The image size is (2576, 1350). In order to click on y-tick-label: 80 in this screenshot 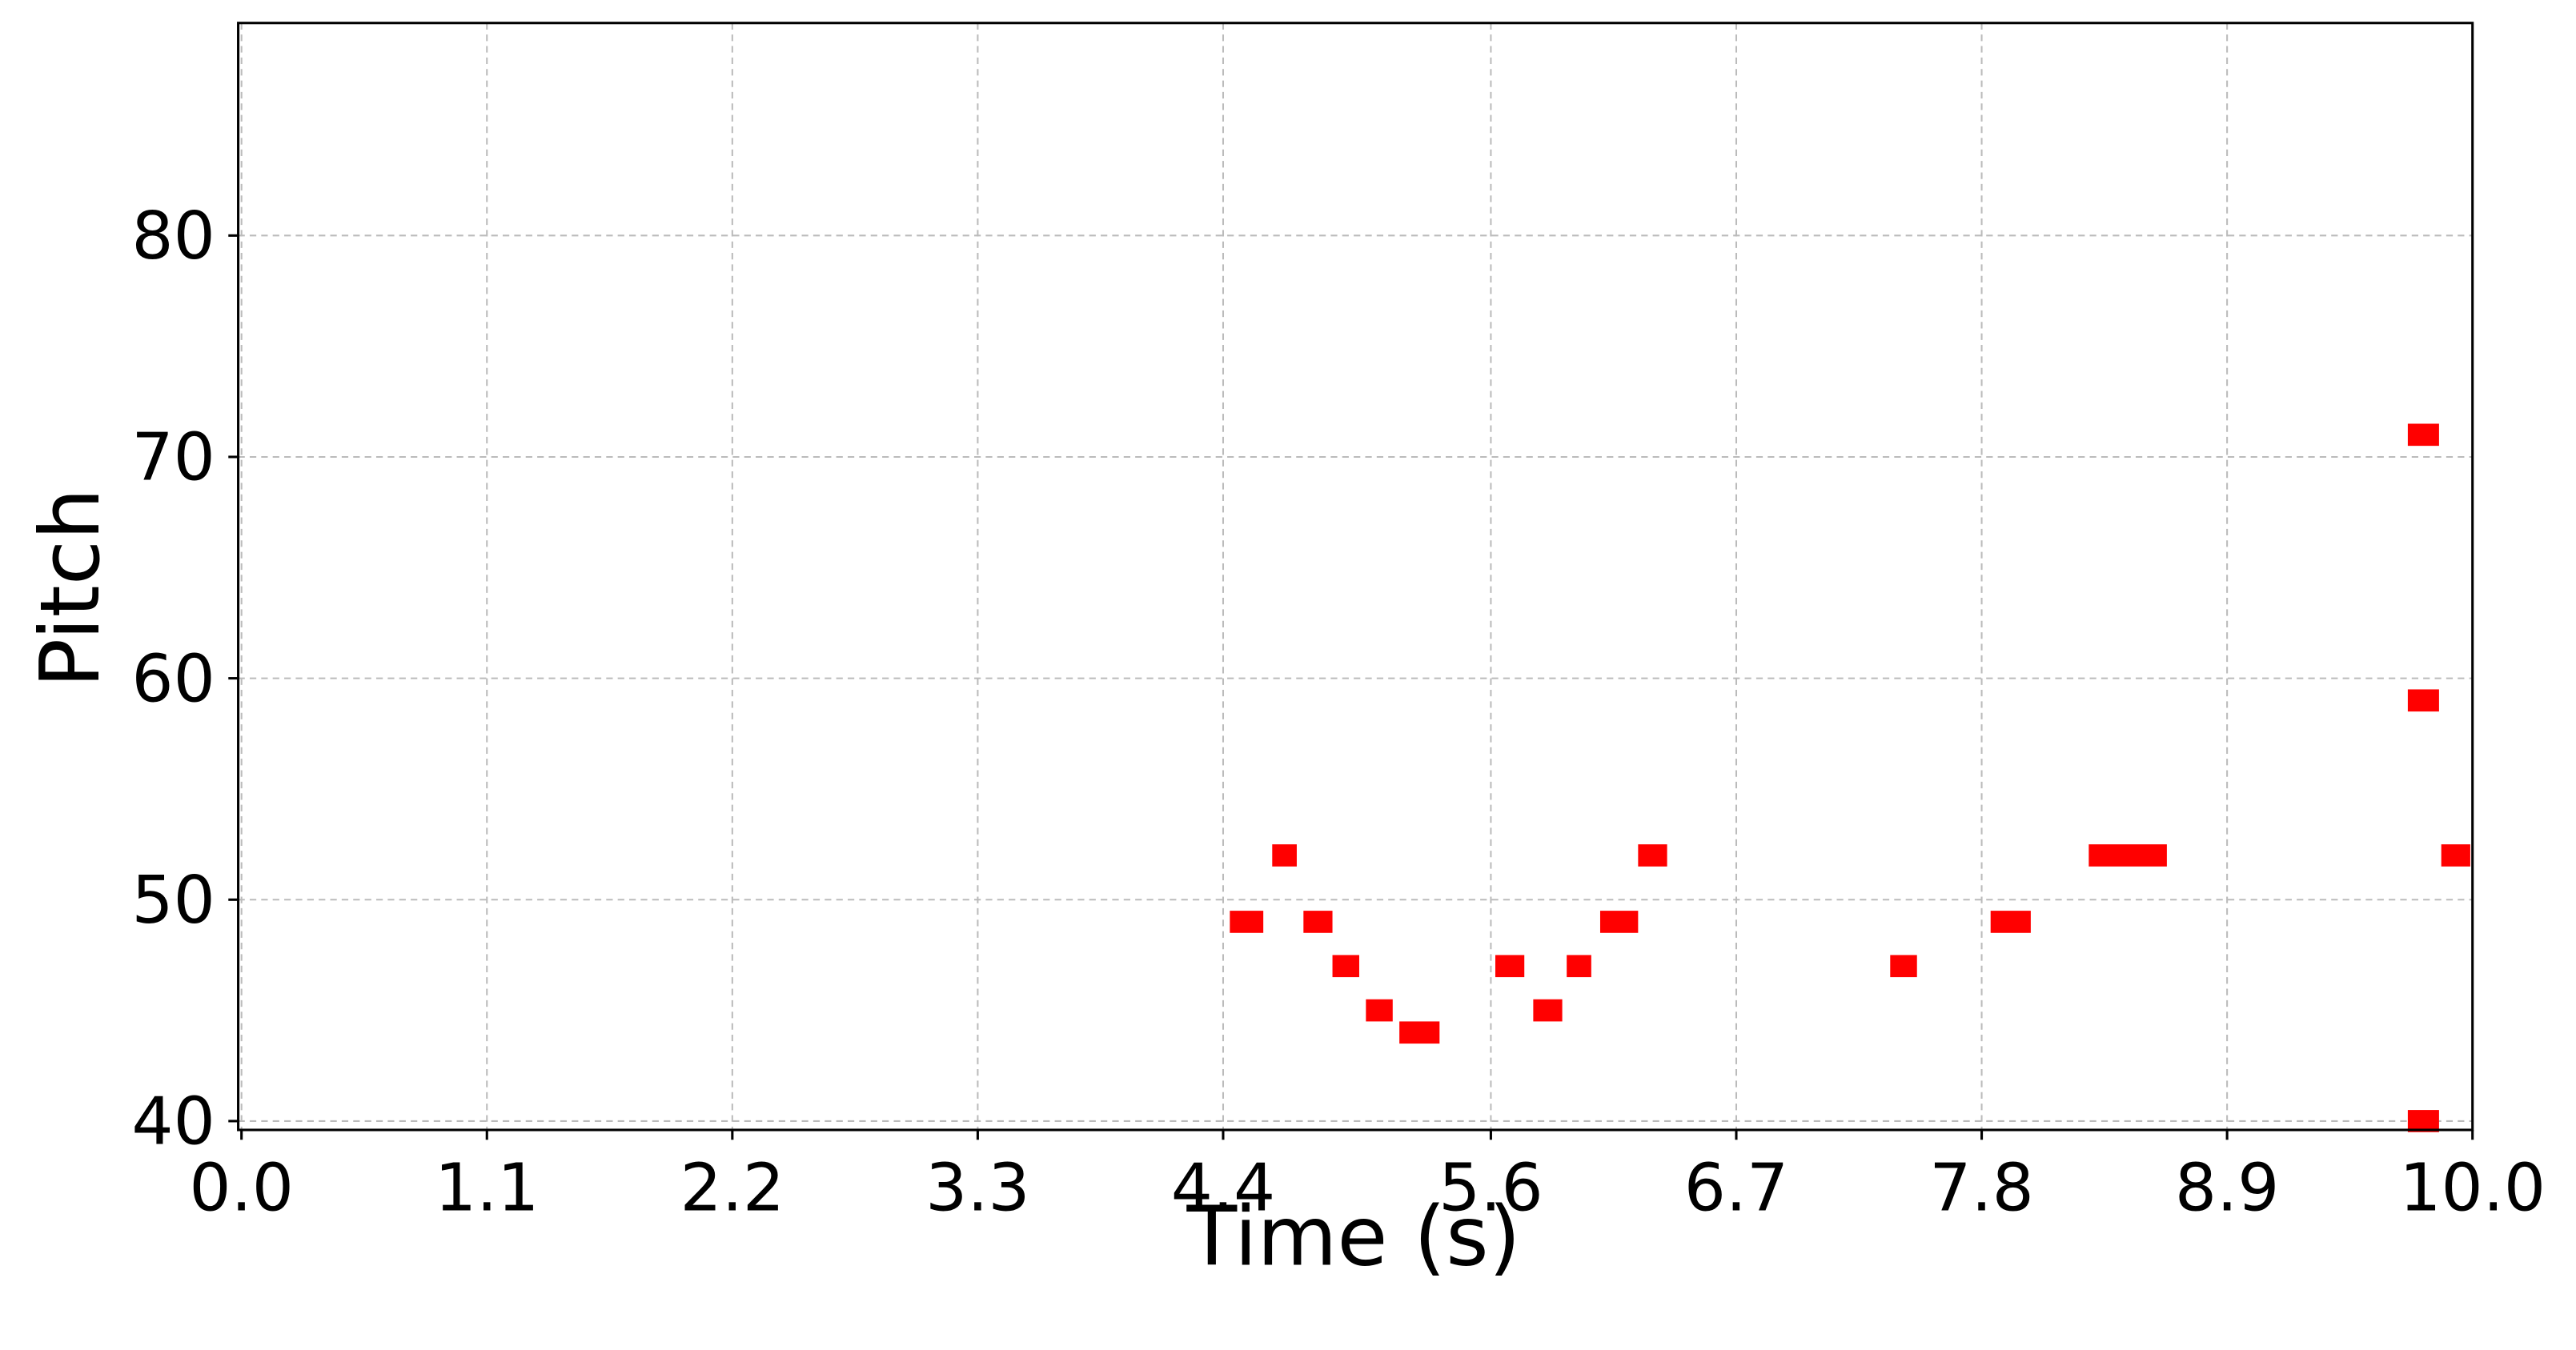, I will do `click(173, 236)`.